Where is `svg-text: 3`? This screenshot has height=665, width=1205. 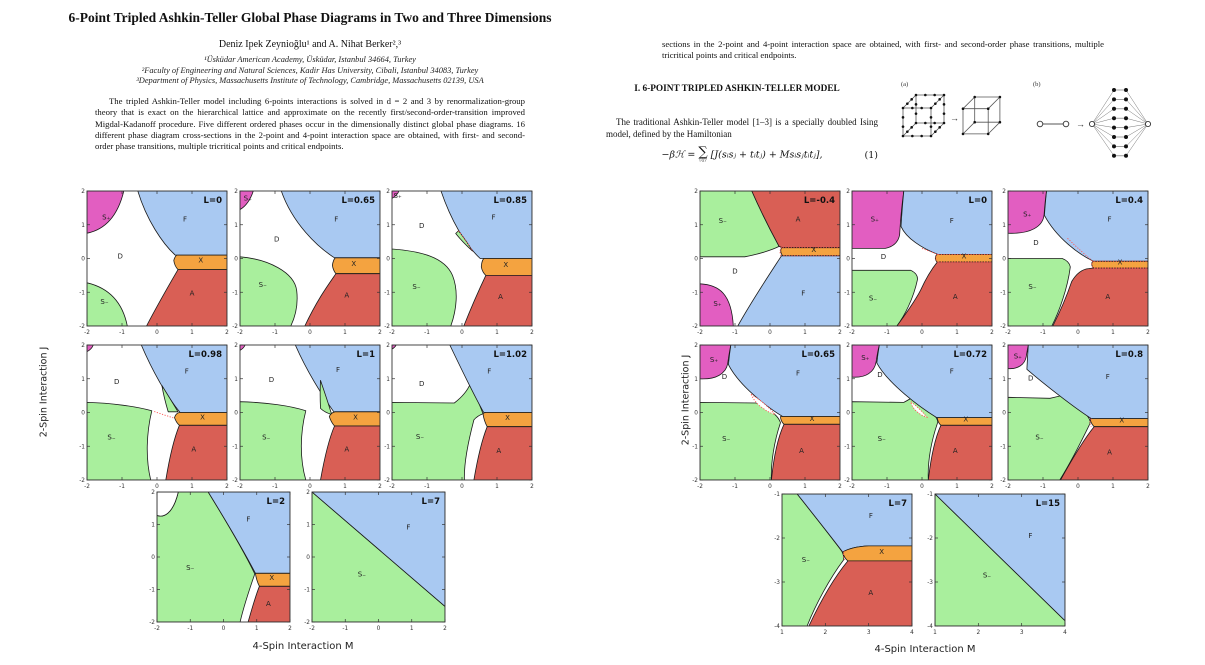 svg-text: 3 is located at coordinates (869, 633).